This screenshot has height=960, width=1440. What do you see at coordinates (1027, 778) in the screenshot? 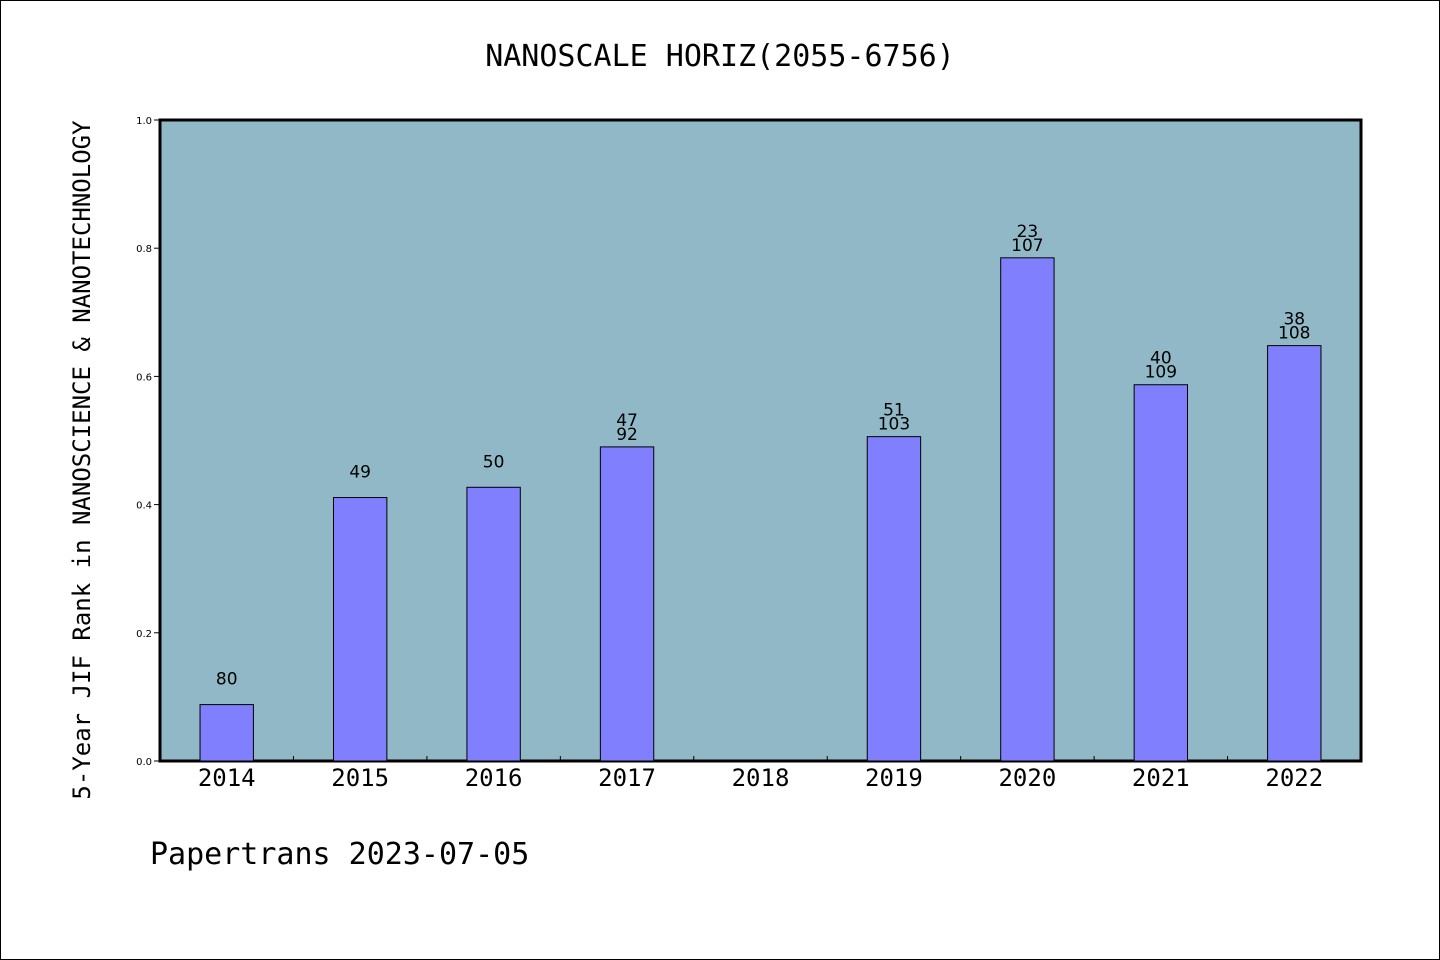
I see `x-tick-label: 2020` at bounding box center [1027, 778].